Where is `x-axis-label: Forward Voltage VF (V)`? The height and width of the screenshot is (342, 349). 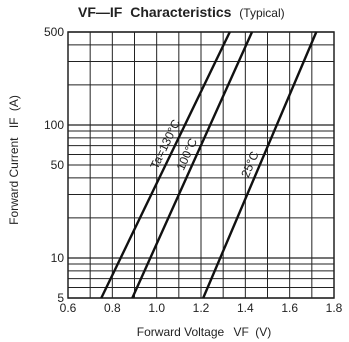
x-axis-label: Forward Voltage VF (V) is located at coordinates (204, 332).